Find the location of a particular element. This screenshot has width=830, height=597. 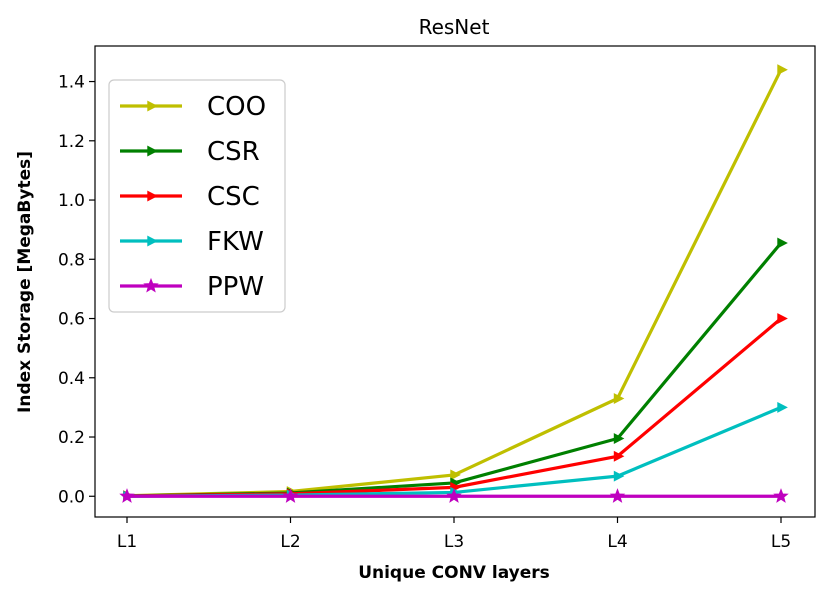

x-axis-label: Unique CONV layers is located at coordinates (454, 573).